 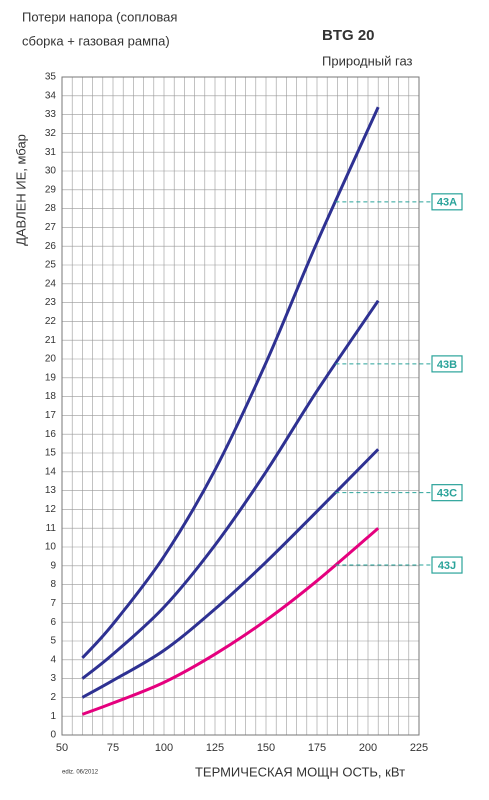 I want to click on legend-label: 43C, so click(x=447, y=494).